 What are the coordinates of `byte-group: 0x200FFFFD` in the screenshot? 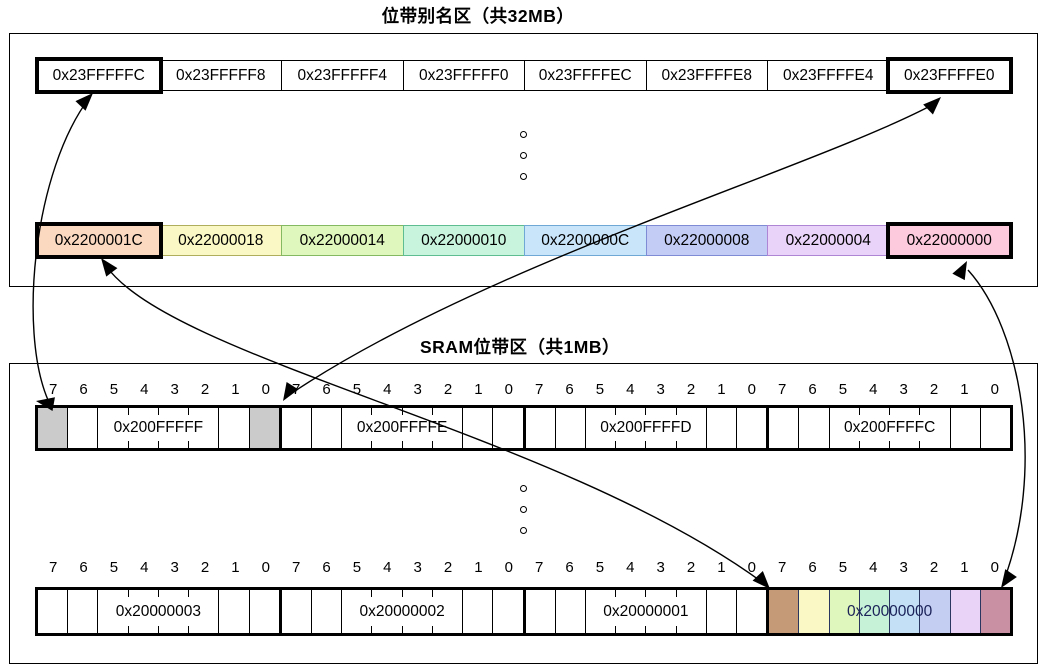 It's located at (644, 428).